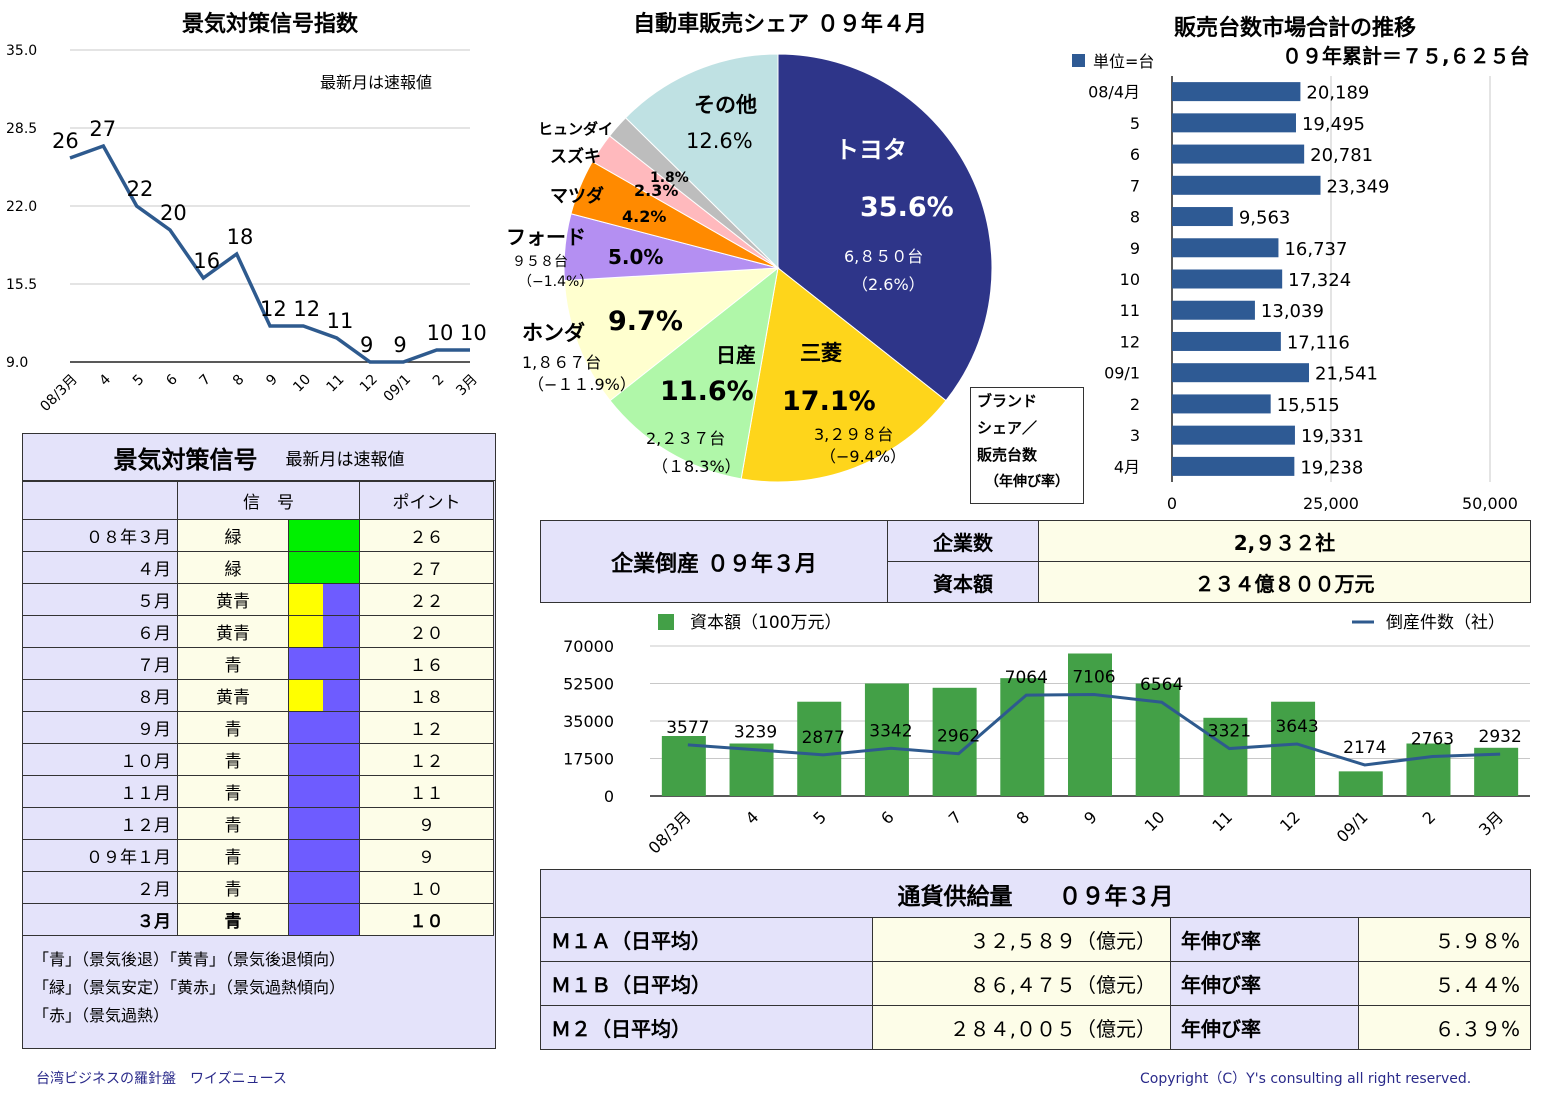 The image size is (1558, 1095). Describe the element at coordinates (1135, 185) in the screenshot. I see `sales-category-label: 7` at that location.